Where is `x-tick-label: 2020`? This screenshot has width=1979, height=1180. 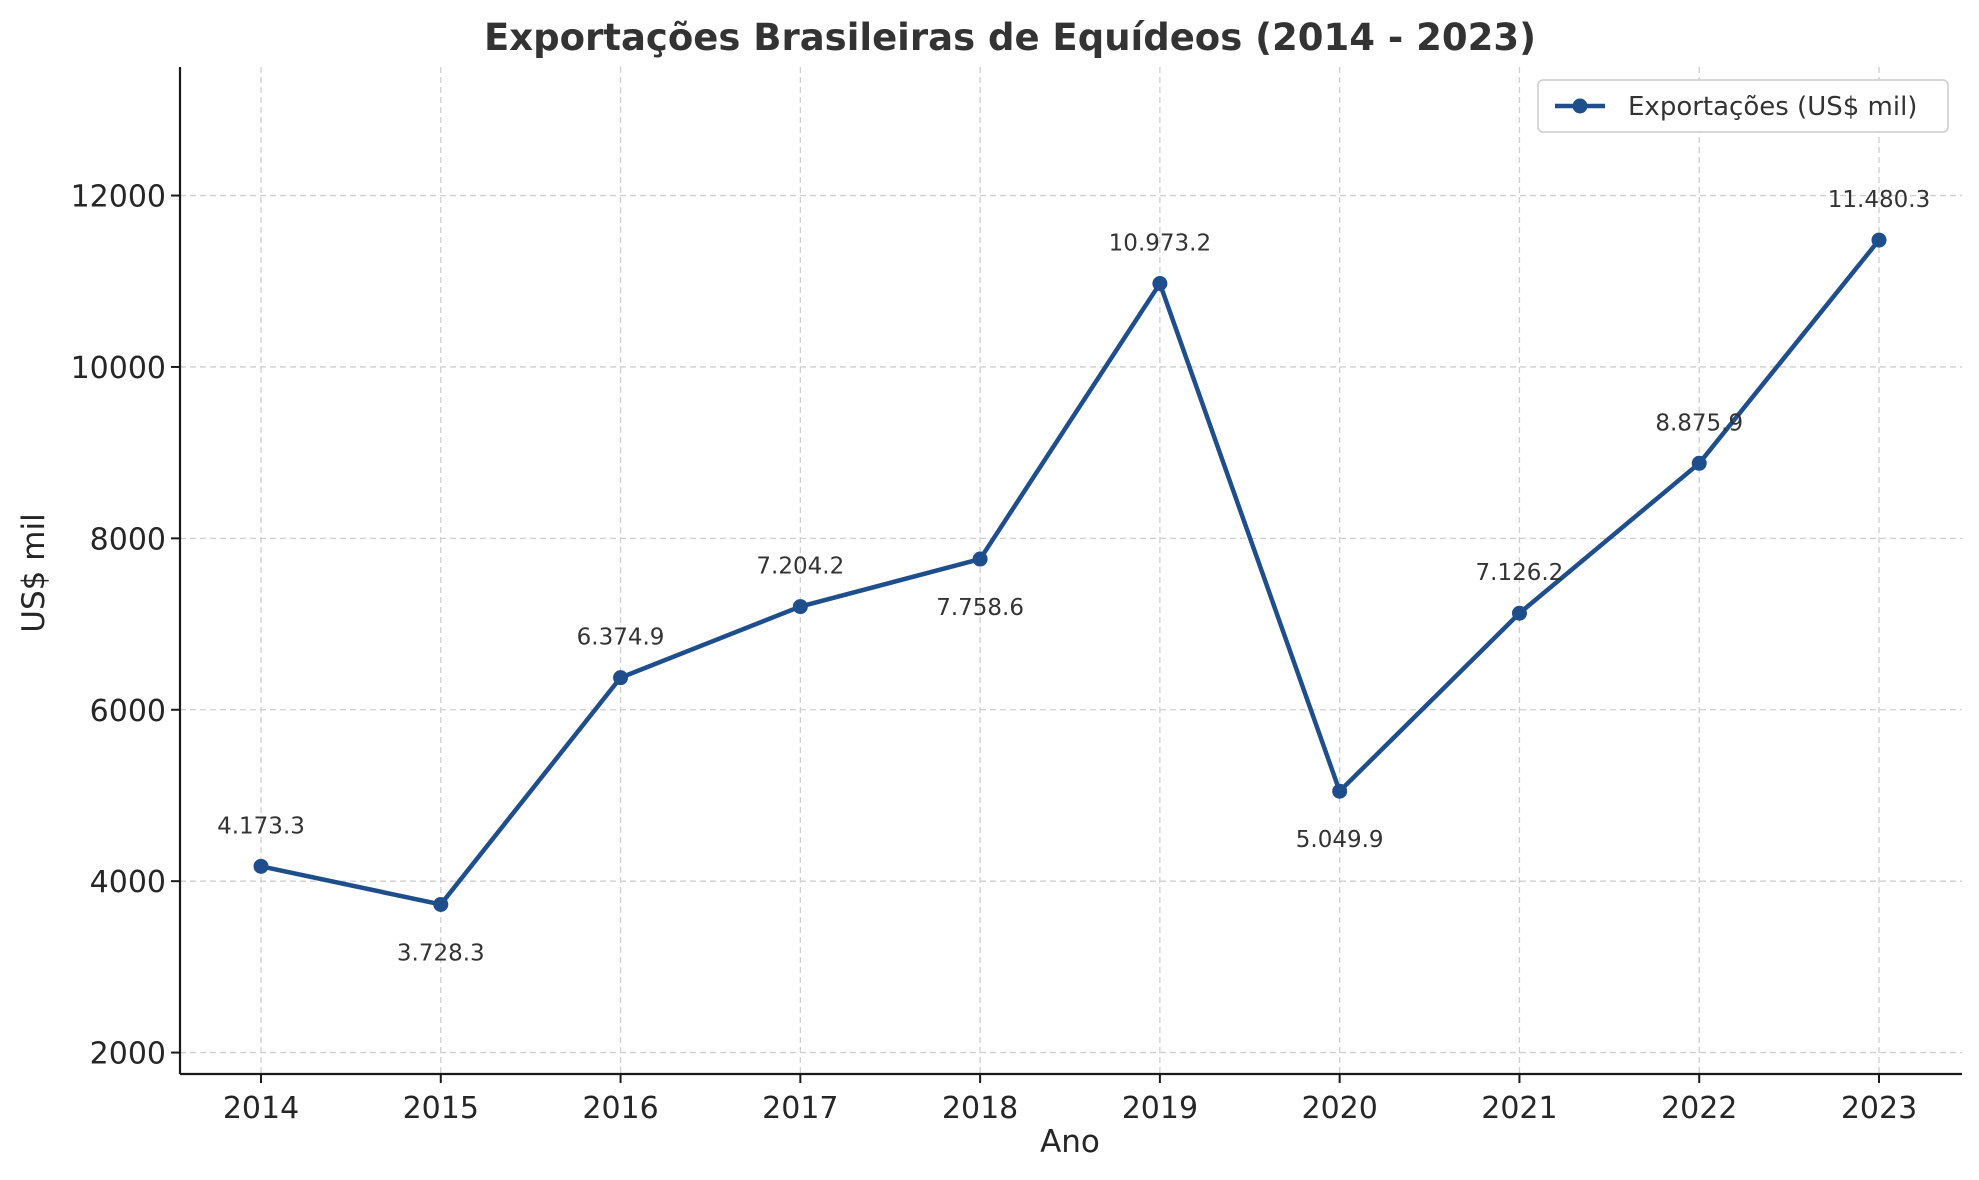 x-tick-label: 2020 is located at coordinates (1339, 1108).